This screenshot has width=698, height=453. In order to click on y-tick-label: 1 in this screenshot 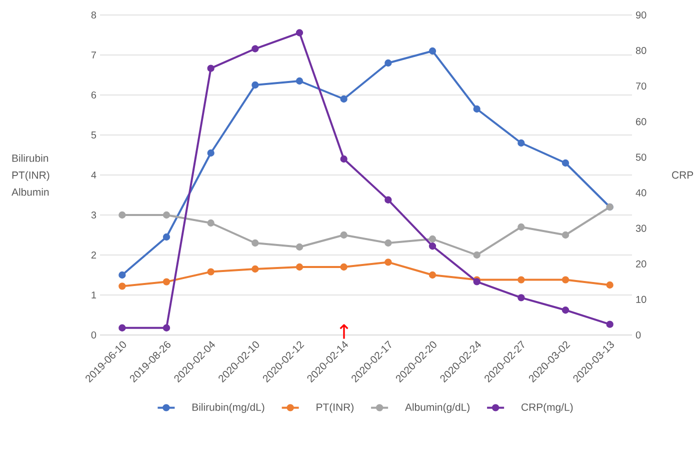, I will do `click(94, 295)`.